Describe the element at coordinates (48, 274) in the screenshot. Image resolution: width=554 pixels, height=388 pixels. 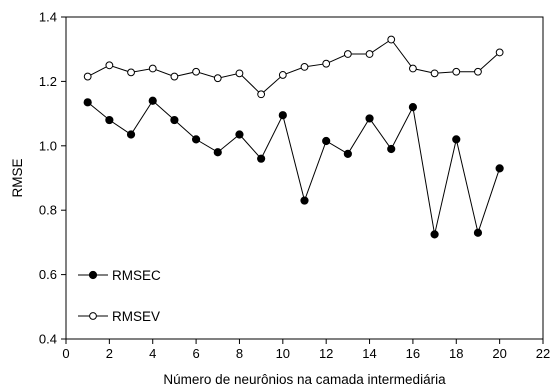
I see `y-tick-label: 0.6` at that location.